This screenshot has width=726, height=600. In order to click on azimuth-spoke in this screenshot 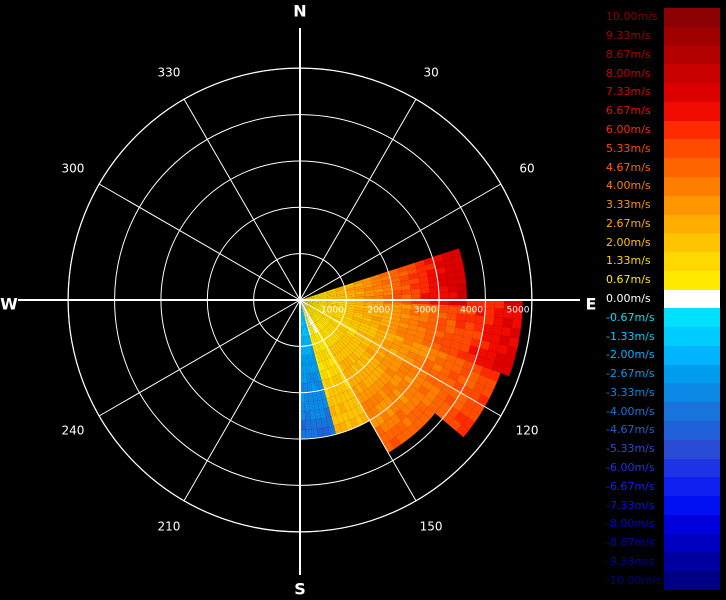, I will do `click(199, 358)`.